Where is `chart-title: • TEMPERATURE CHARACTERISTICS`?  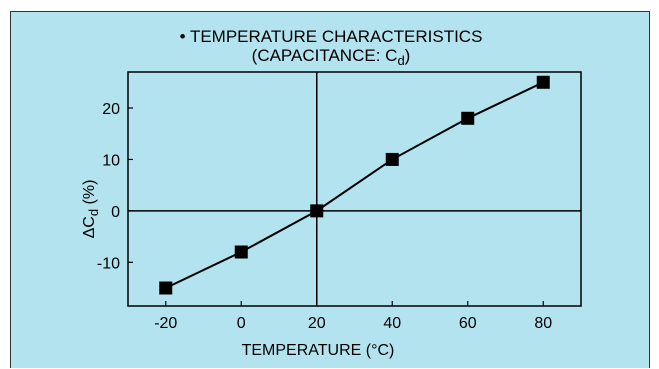
chart-title: • TEMPERATURE CHARACTERISTICS is located at coordinates (331, 36).